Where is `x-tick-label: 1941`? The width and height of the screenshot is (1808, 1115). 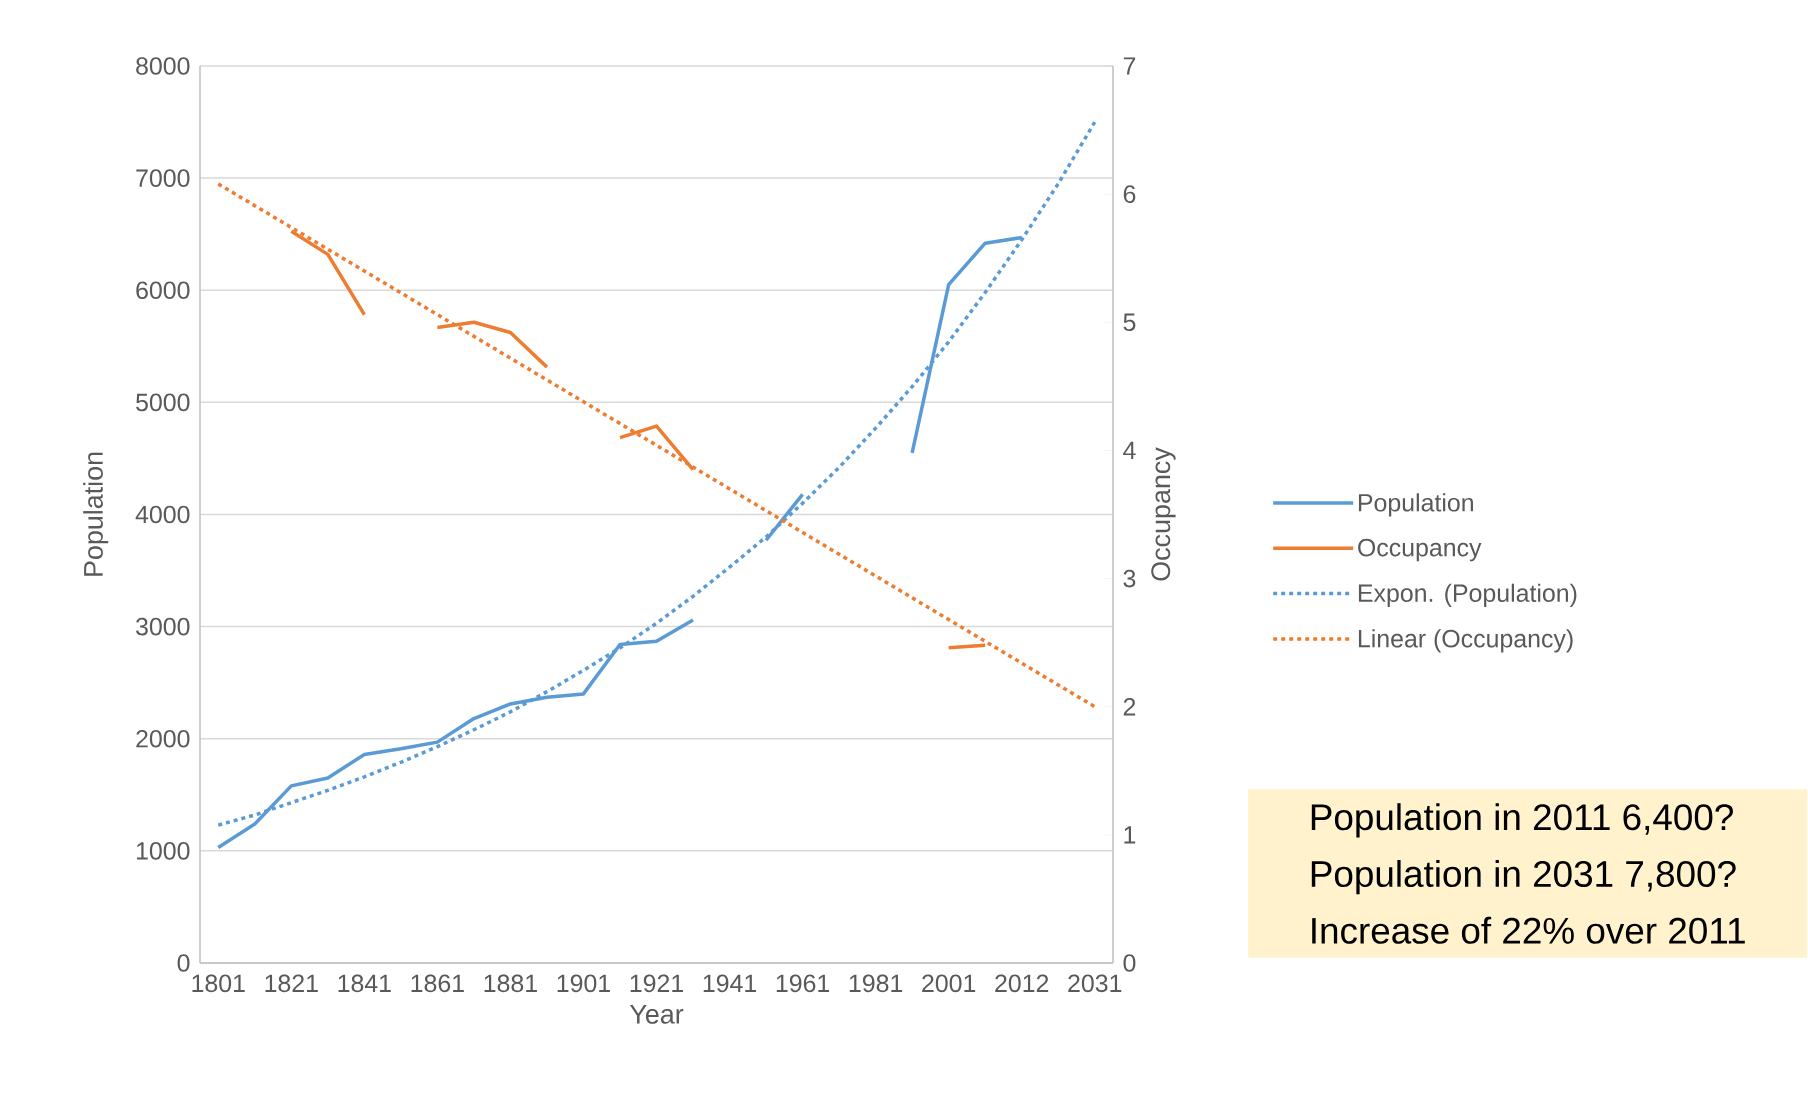
x-tick-label: 1941 is located at coordinates (730, 983).